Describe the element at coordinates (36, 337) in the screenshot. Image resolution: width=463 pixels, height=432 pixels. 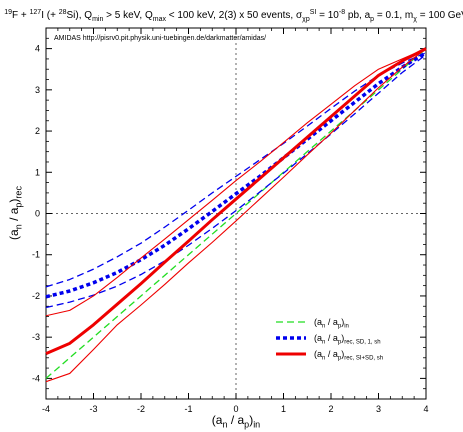
I see `y-tick-label: -3` at that location.